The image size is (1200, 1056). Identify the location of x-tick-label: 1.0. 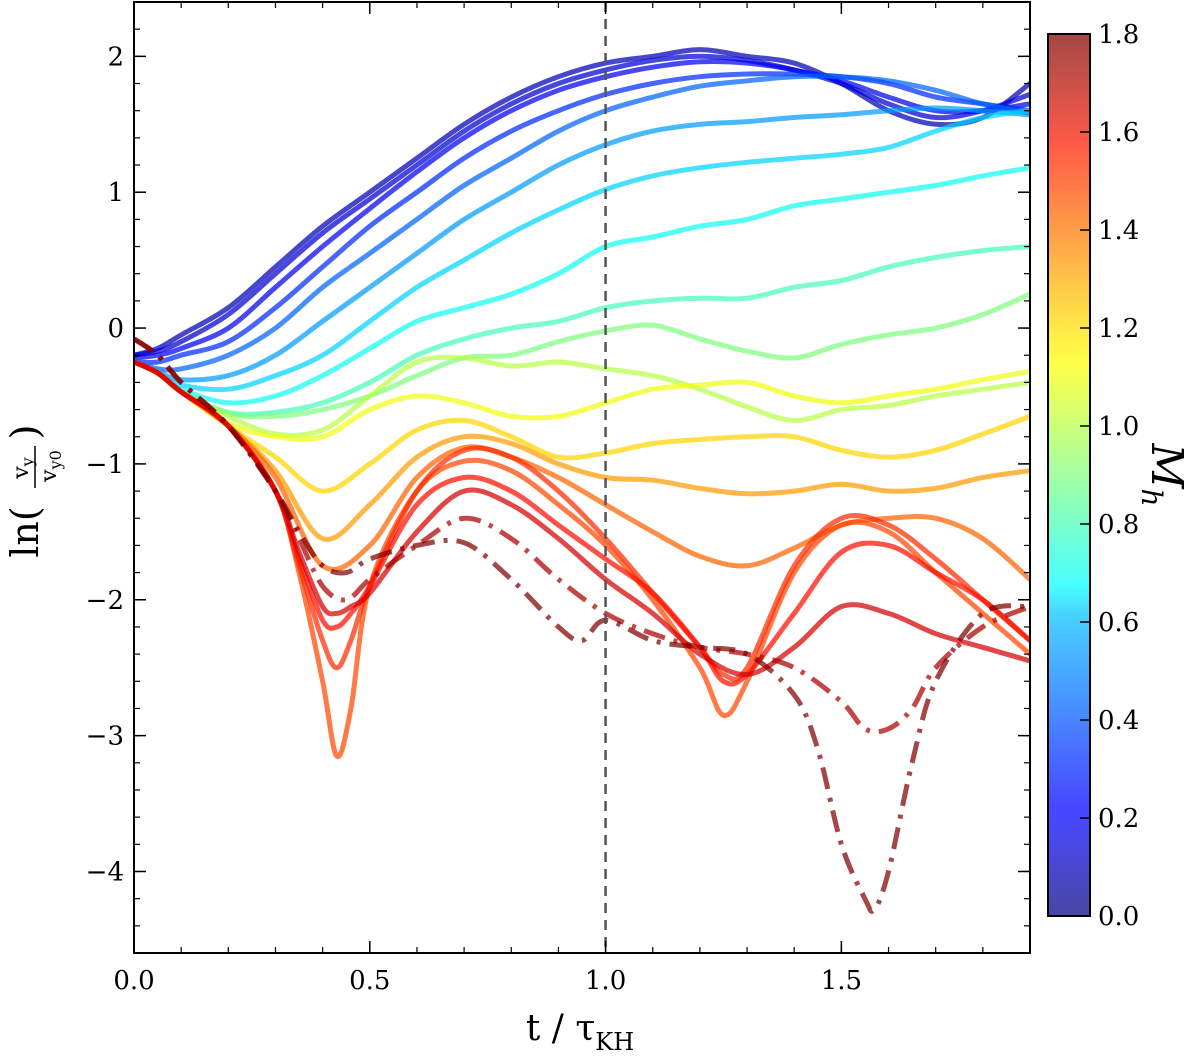
(605, 981).